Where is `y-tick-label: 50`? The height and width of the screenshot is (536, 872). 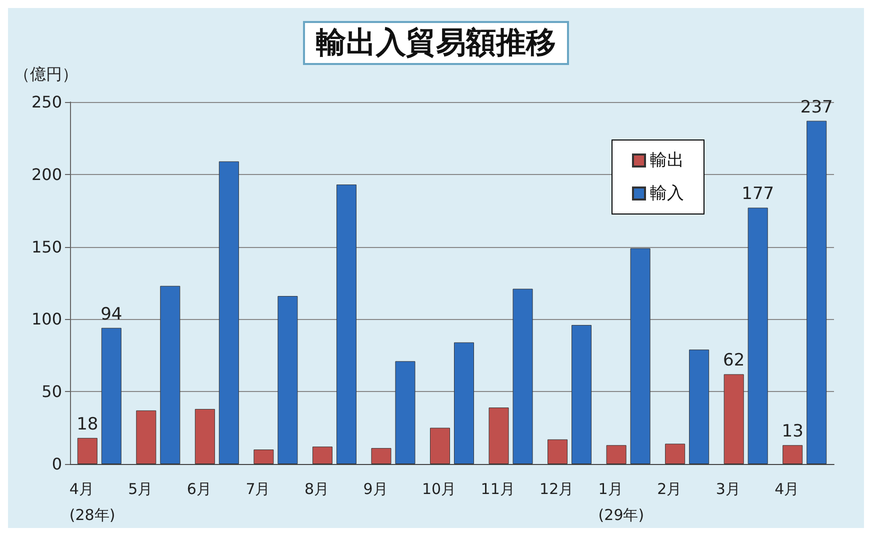
y-tick-label: 50 is located at coordinates (52, 392).